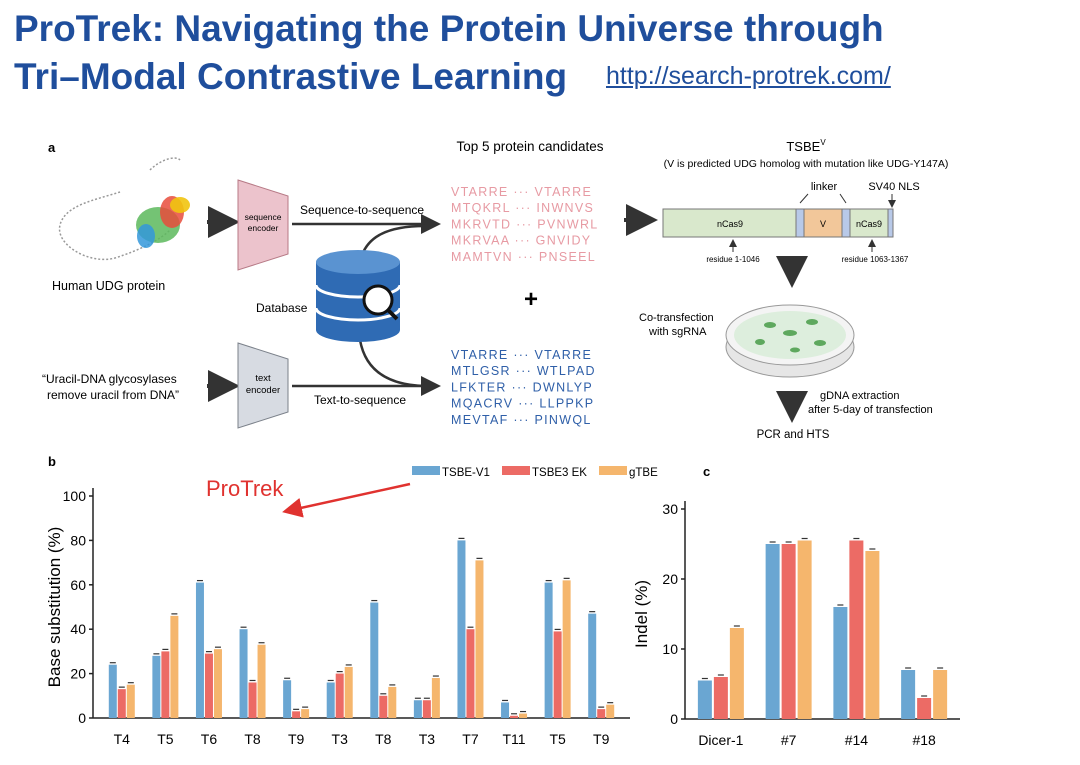 This screenshot has height=765, width=1080. I want to click on seq2seq-label: Sequence-to-sequence, so click(362, 210).